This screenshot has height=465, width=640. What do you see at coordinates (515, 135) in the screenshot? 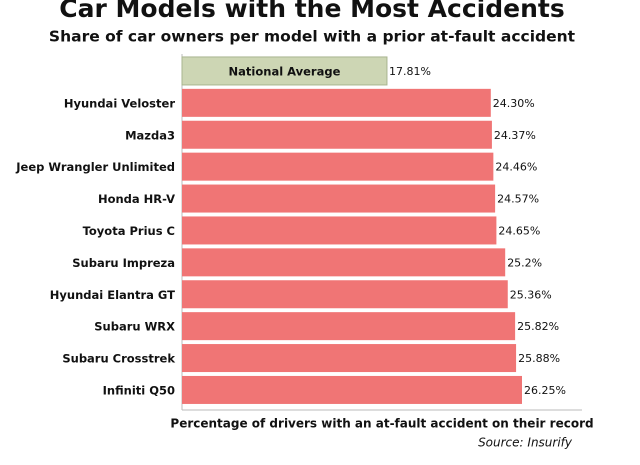
I see `value-label: 24.37%` at bounding box center [515, 135].